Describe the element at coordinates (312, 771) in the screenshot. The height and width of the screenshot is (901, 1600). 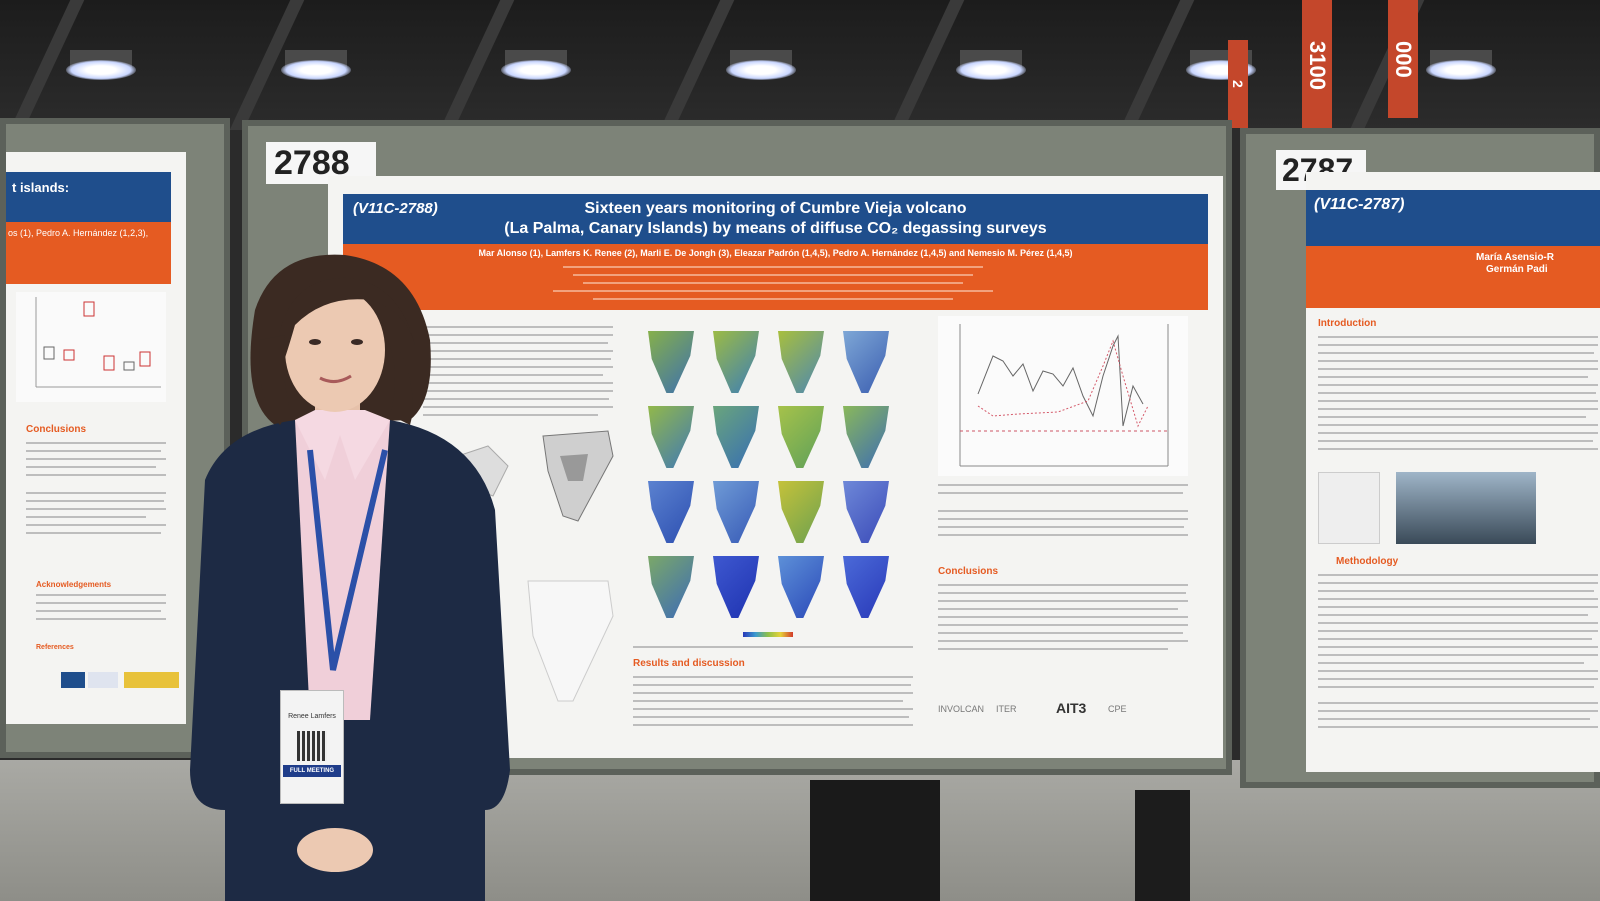
I see `badge-label: FULL MEETING` at that location.